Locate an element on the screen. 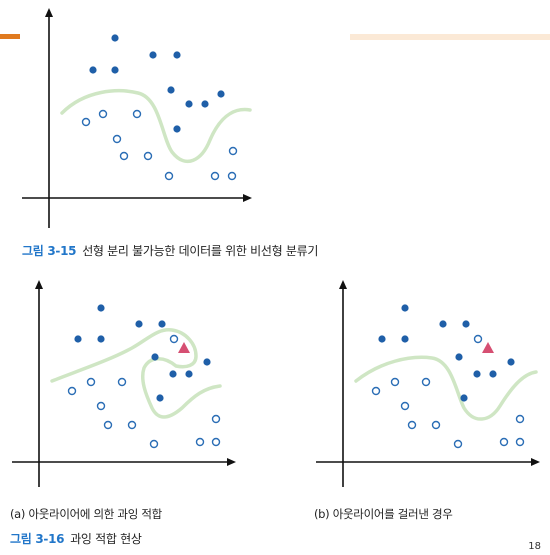 This screenshot has width=550, height=555. figure-3-16a-label: (a) 아웃라이어에 의한 과잉 적합 is located at coordinates (86, 514).